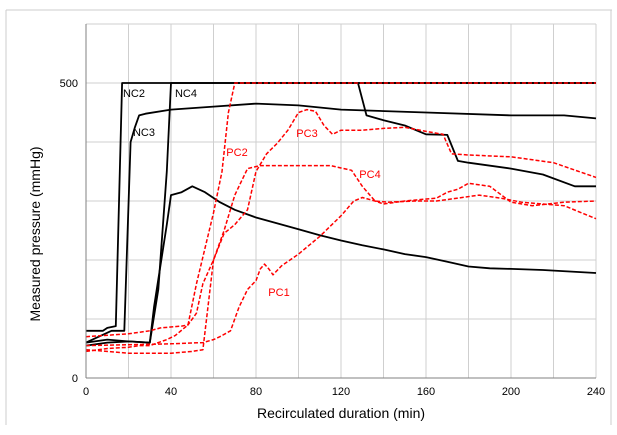 The image size is (617, 435). Describe the element at coordinates (511, 392) in the screenshot. I see `x-tick-label: 200` at that location.